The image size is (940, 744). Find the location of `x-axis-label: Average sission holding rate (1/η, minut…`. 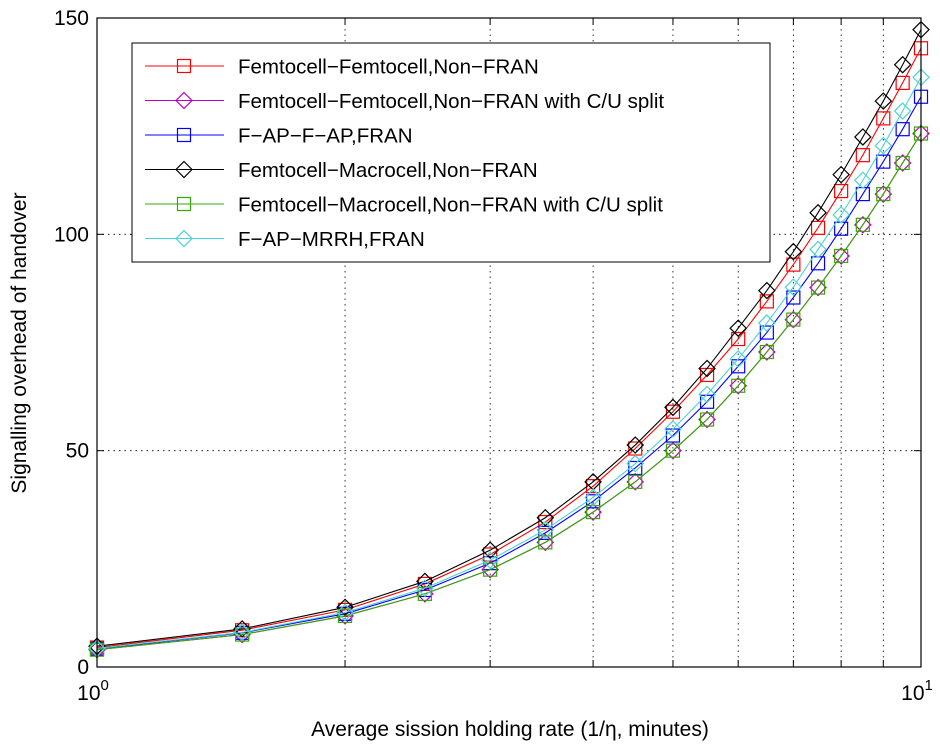

x-axis-label: Average sission holding rate (1/η, minut… is located at coordinates (510, 729).